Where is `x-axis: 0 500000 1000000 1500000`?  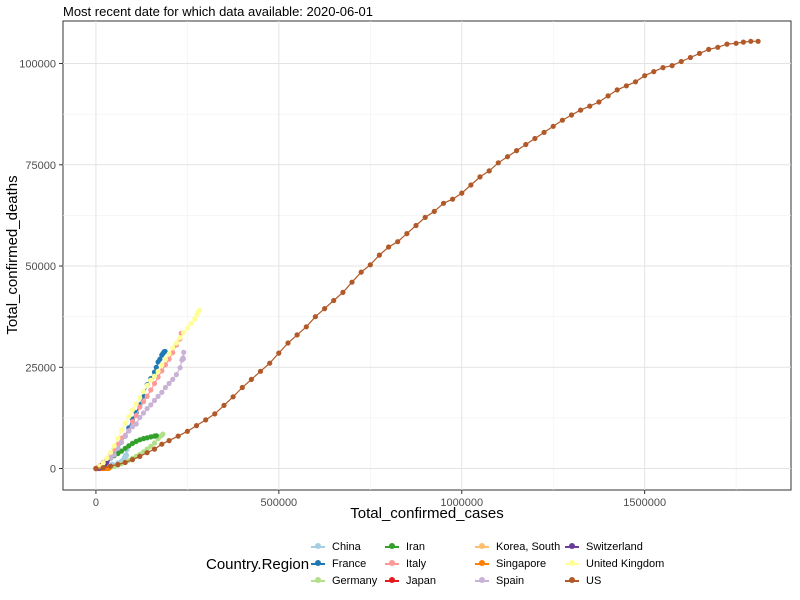
x-axis: 0 500000 1000000 1500000 is located at coordinates (379, 499).